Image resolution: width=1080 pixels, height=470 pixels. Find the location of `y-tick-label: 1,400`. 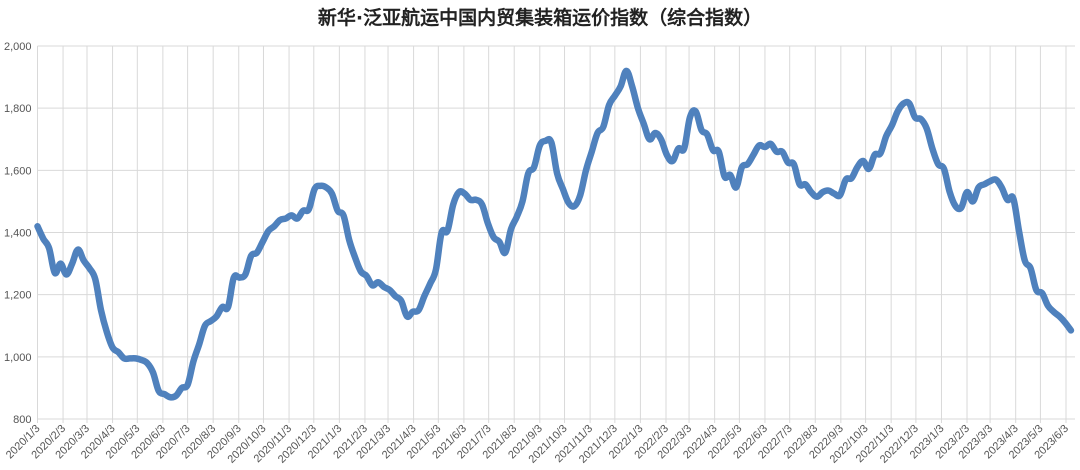

y-tick-label: 1,400 is located at coordinates (18, 234).